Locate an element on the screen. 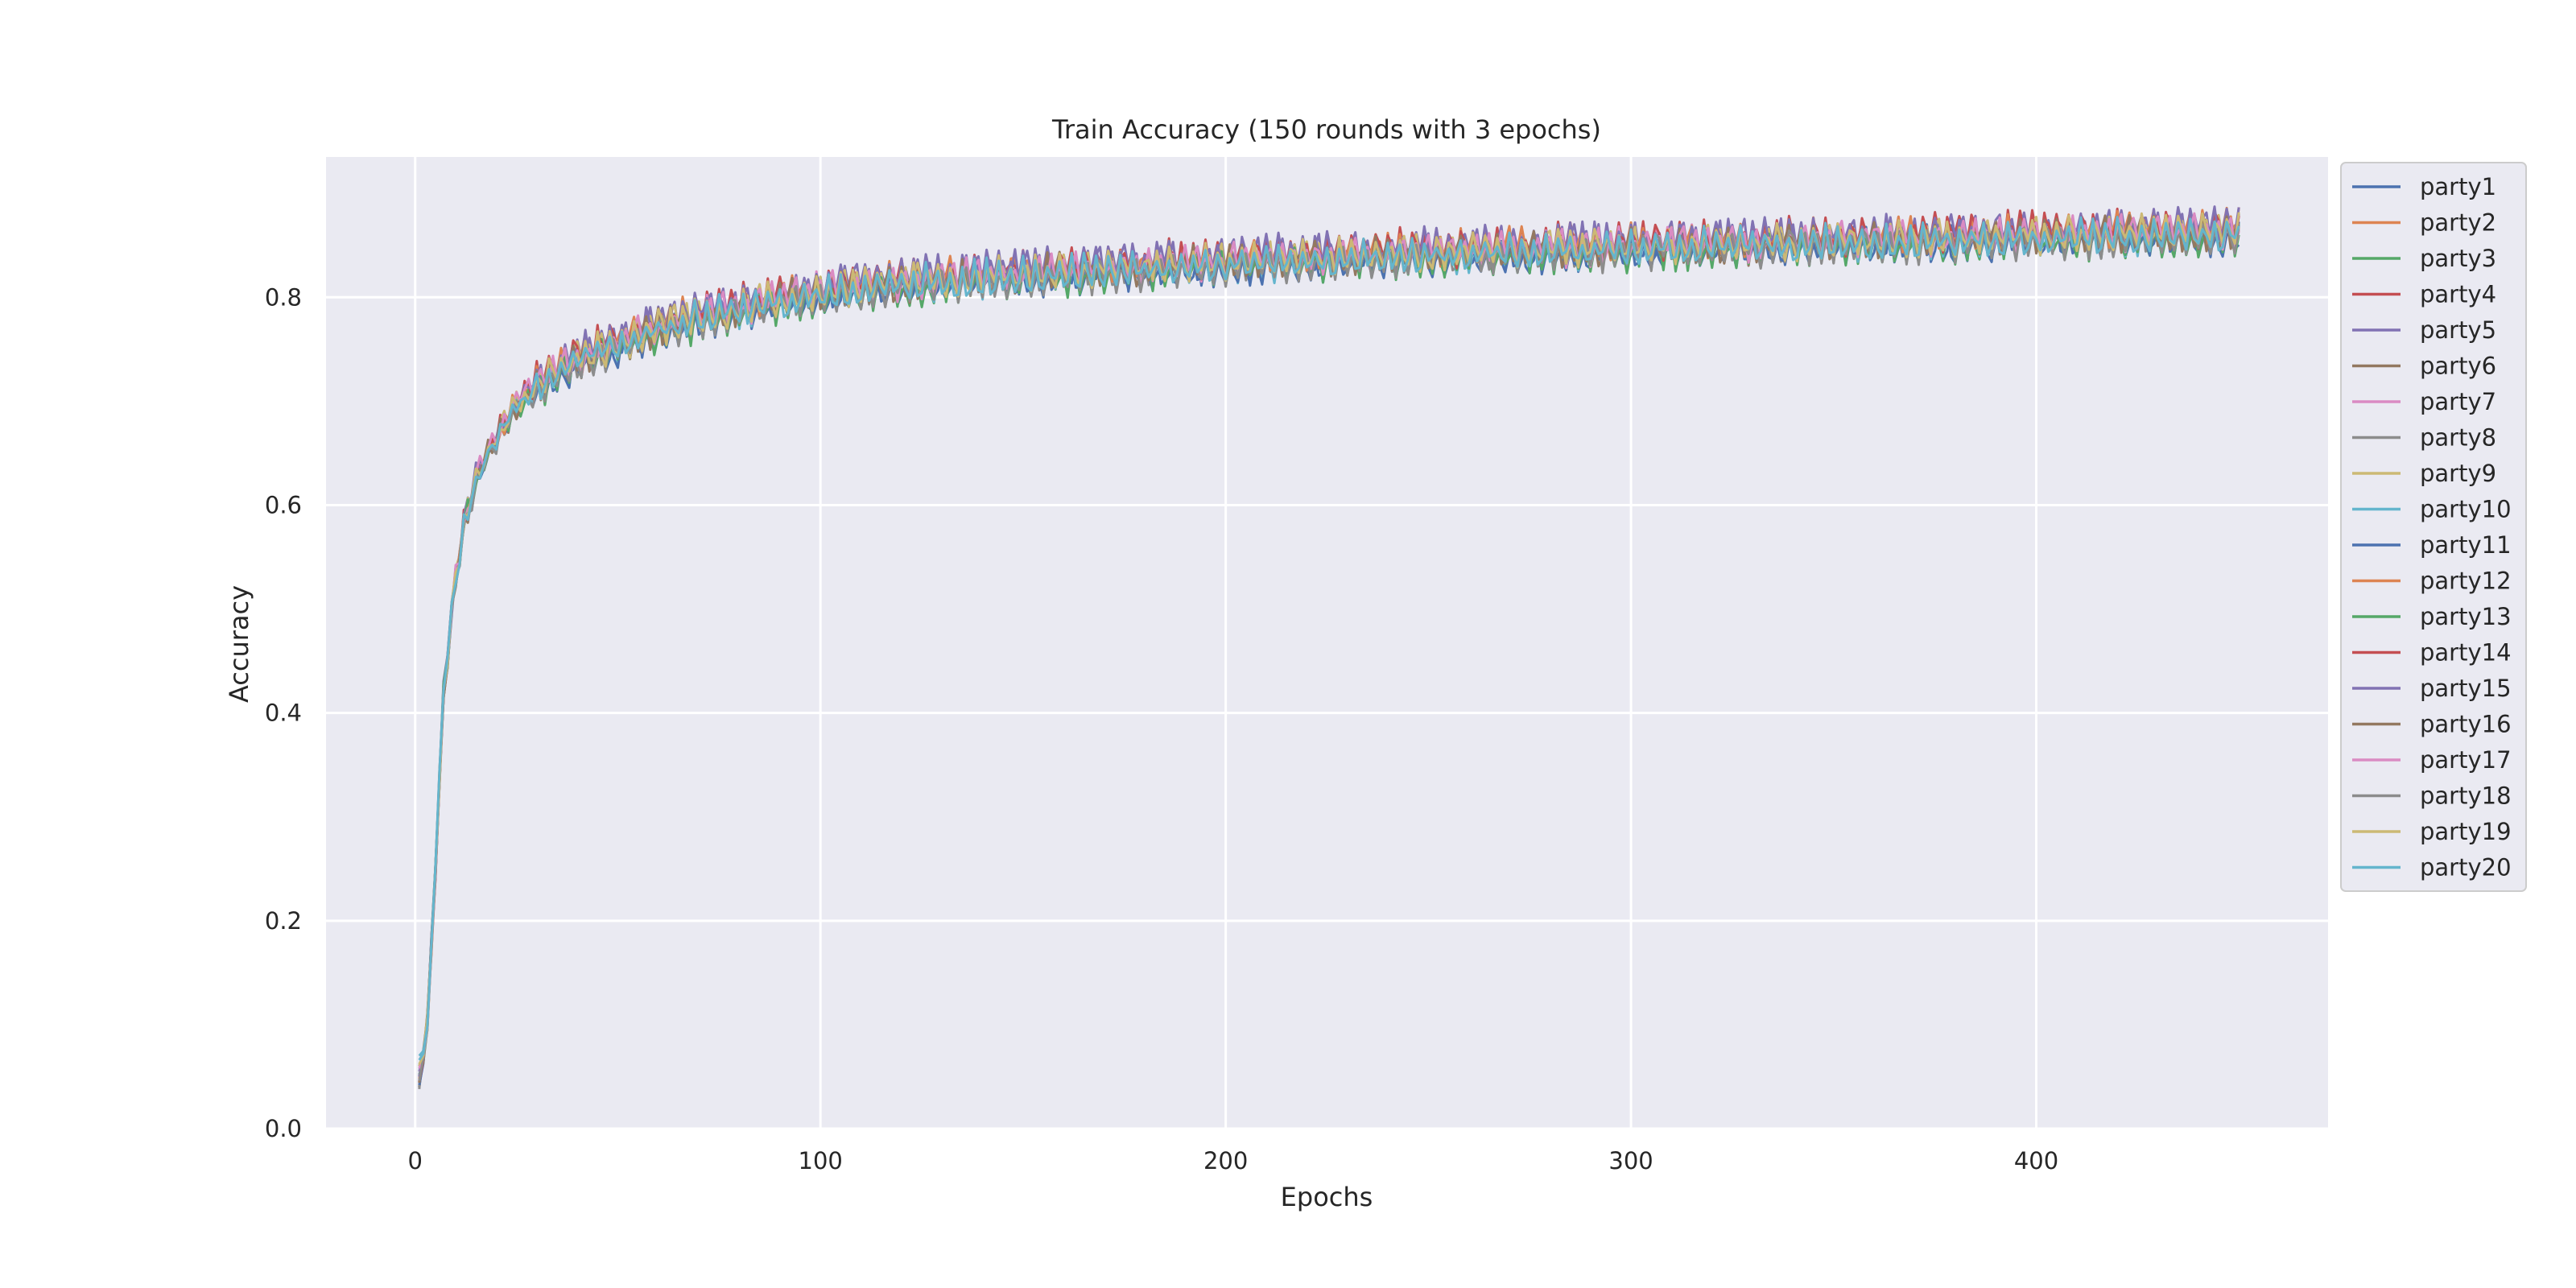  legend-label: party17 is located at coordinates (2466, 760).